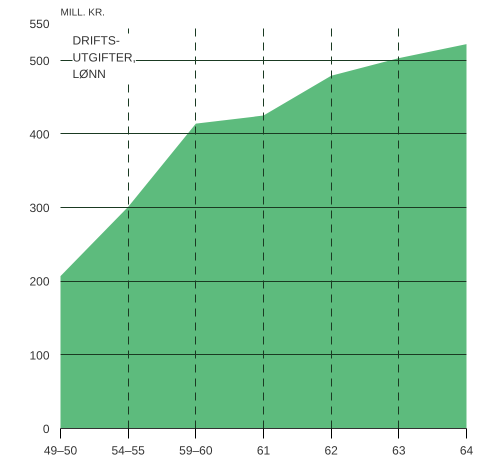  What do you see at coordinates (196, 451) in the screenshot?
I see `x-tick-label: 59–60` at bounding box center [196, 451].